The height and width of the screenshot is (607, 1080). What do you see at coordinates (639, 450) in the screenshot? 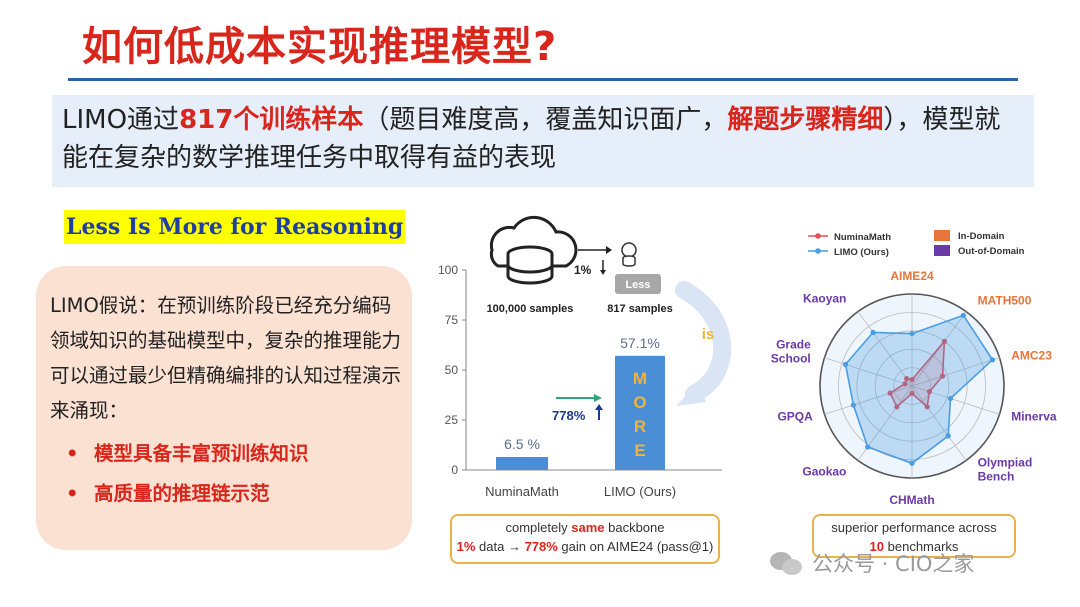
I see `more-letter: E` at bounding box center [639, 450].